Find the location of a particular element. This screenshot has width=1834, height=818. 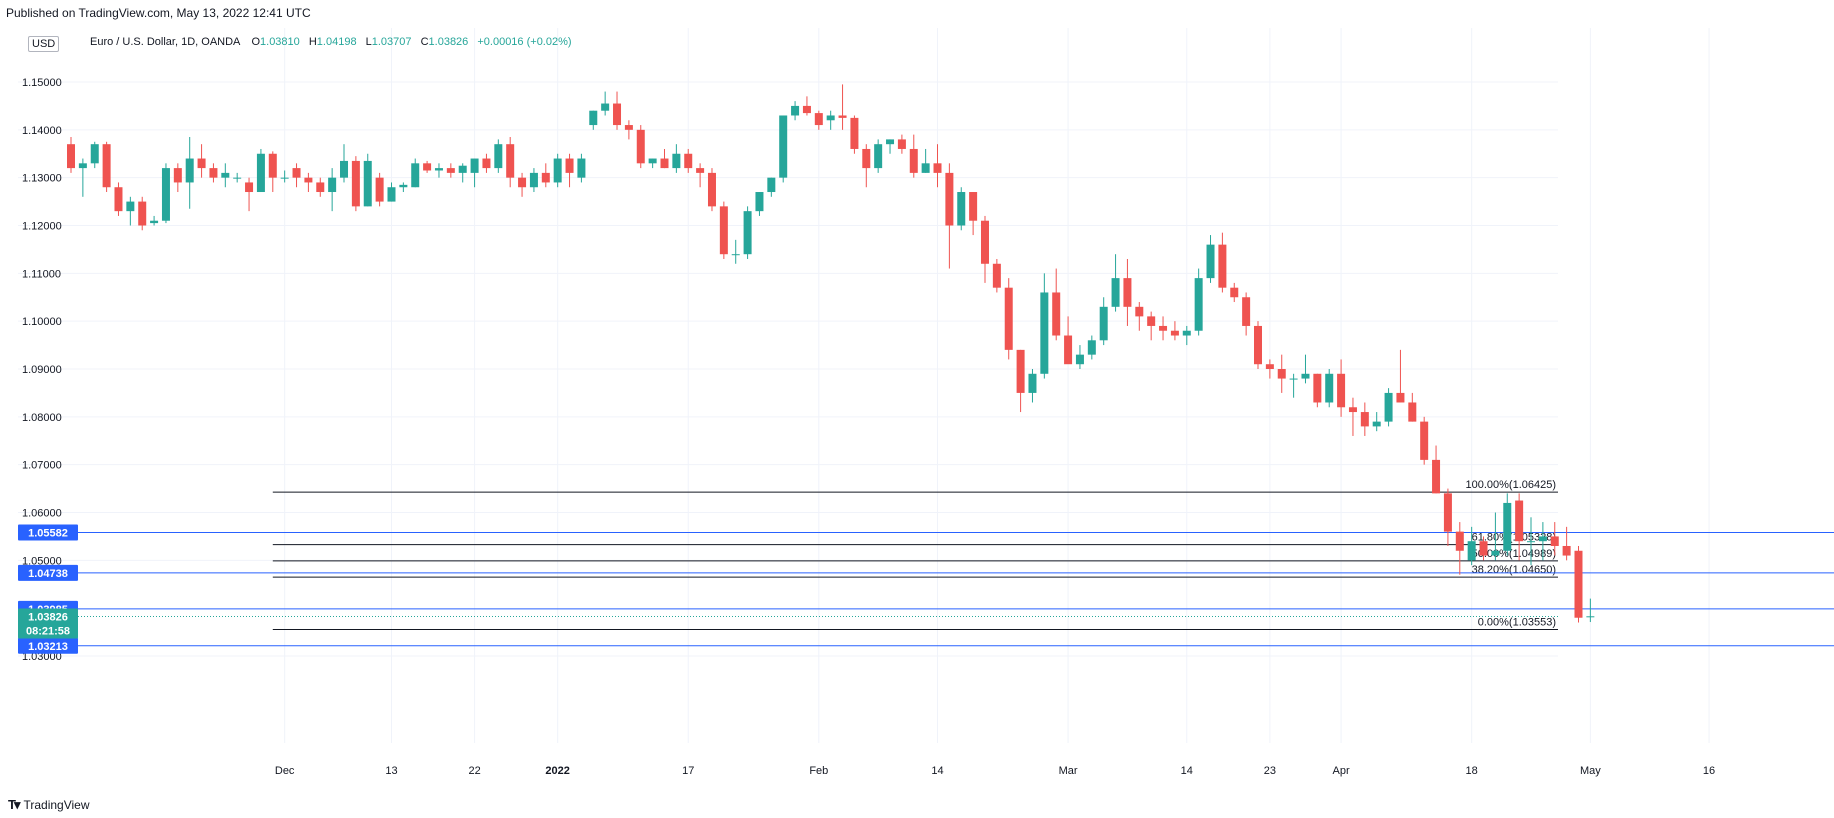

currency-badge: USD is located at coordinates (44, 44).